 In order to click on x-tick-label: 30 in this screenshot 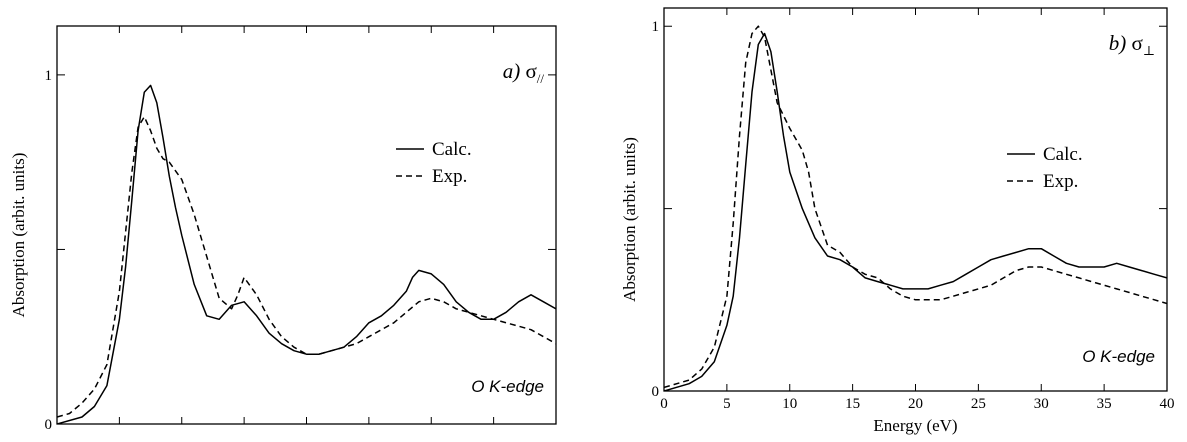, I will do `click(1041, 404)`.